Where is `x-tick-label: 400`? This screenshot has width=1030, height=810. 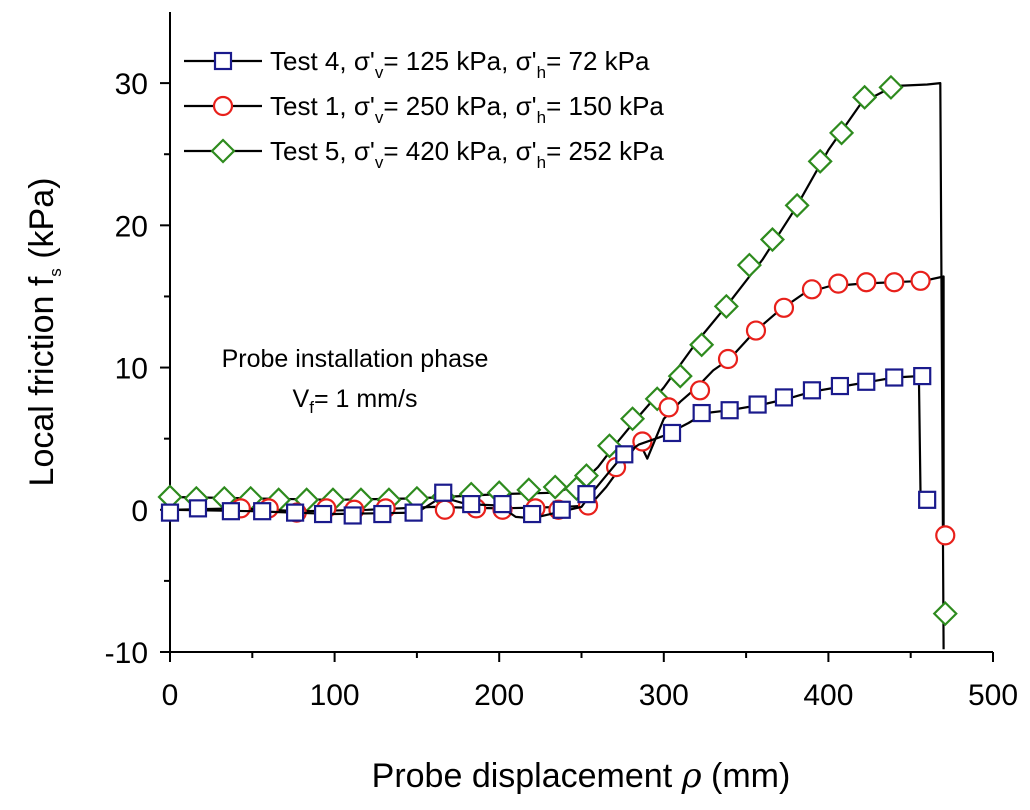
x-tick-label: 400 is located at coordinates (828, 695).